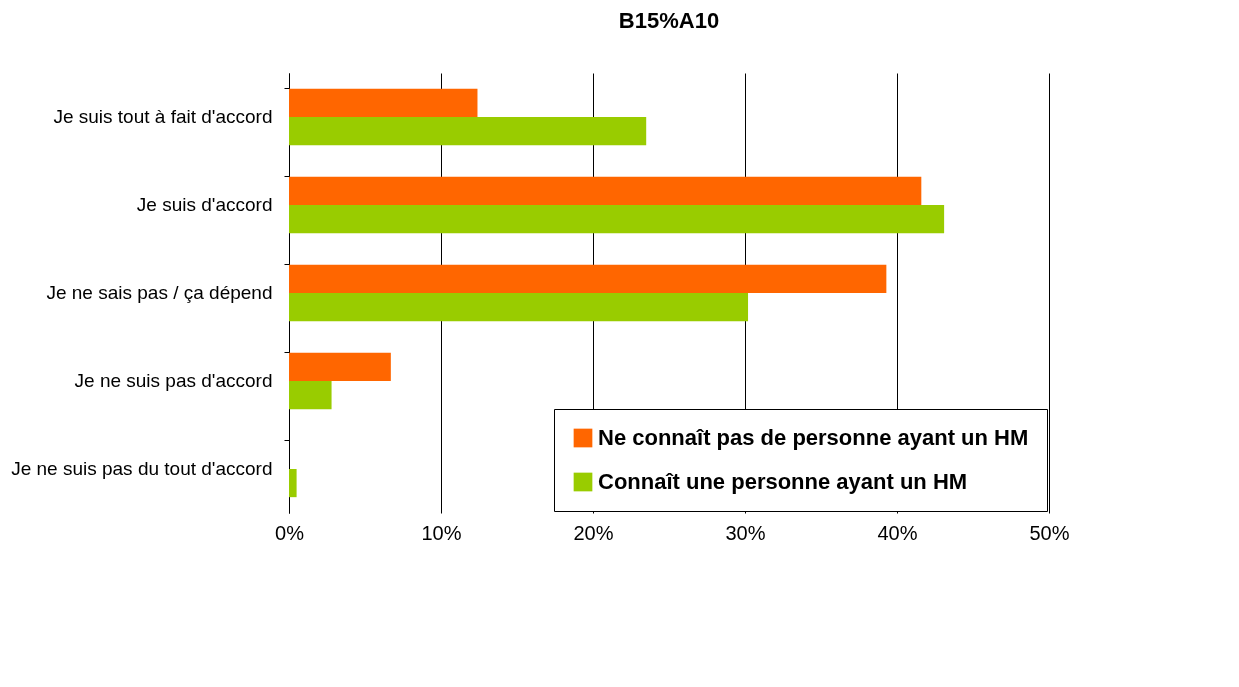 Image resolution: width=1239 pixels, height=687 pixels. I want to click on x-tick-label: 20%, so click(593, 532).